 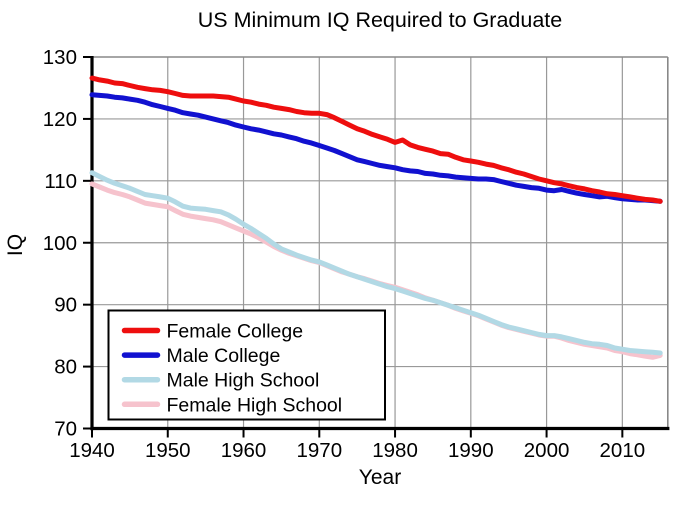 I want to click on y-tick-label-70: 70, so click(x=65, y=429).